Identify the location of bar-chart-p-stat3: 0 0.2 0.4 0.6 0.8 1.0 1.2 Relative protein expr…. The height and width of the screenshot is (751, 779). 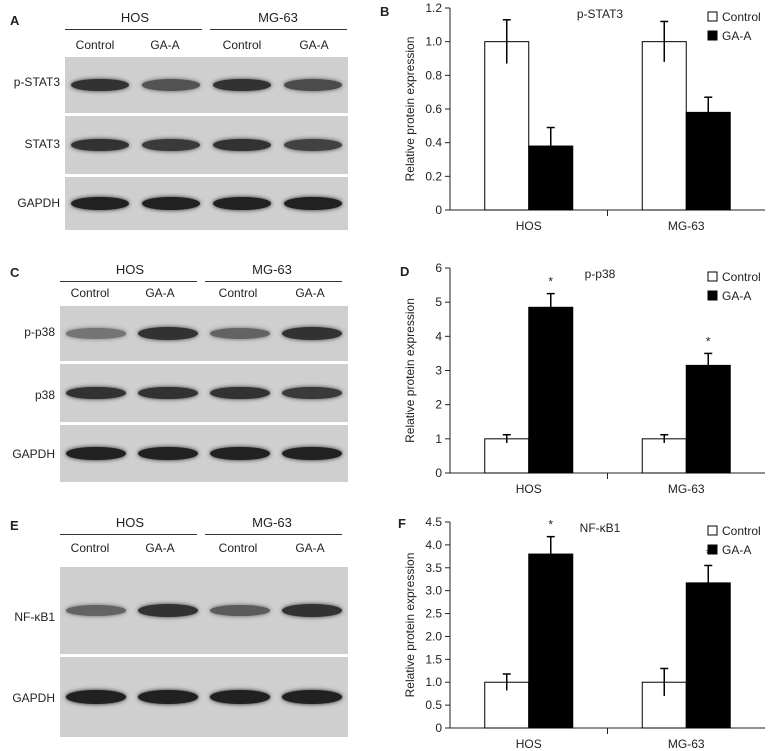
(584, 117).